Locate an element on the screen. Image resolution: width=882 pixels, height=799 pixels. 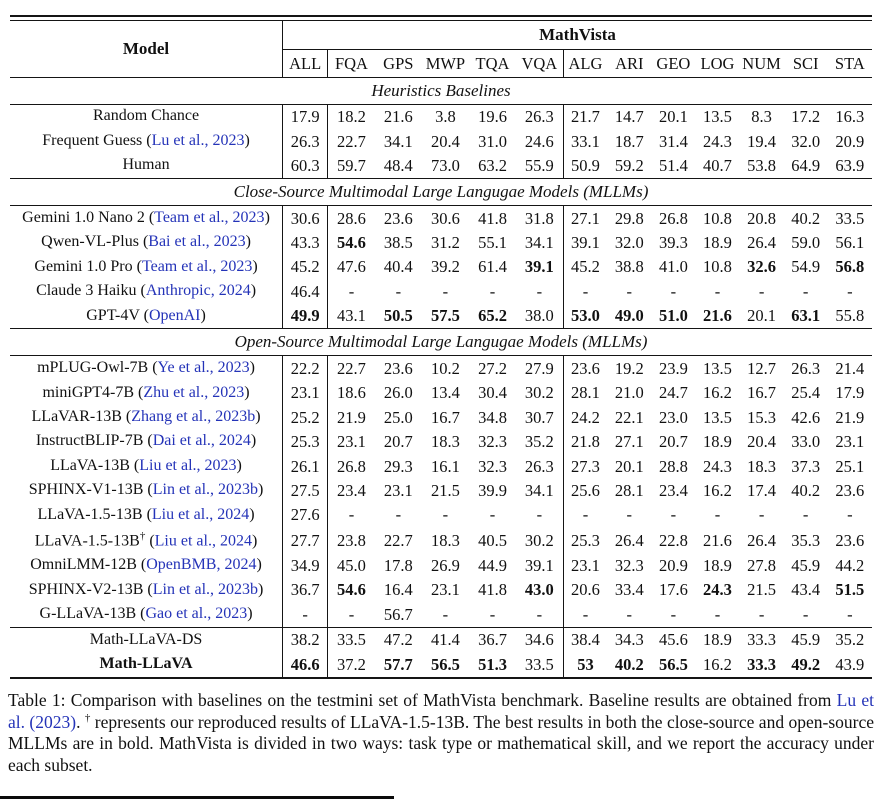
dagger-symbol: † is located at coordinates (87, 717).